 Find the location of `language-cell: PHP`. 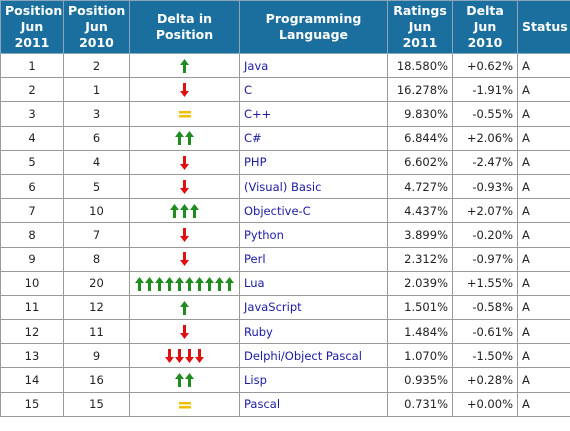

language-cell: PHP is located at coordinates (313, 162).